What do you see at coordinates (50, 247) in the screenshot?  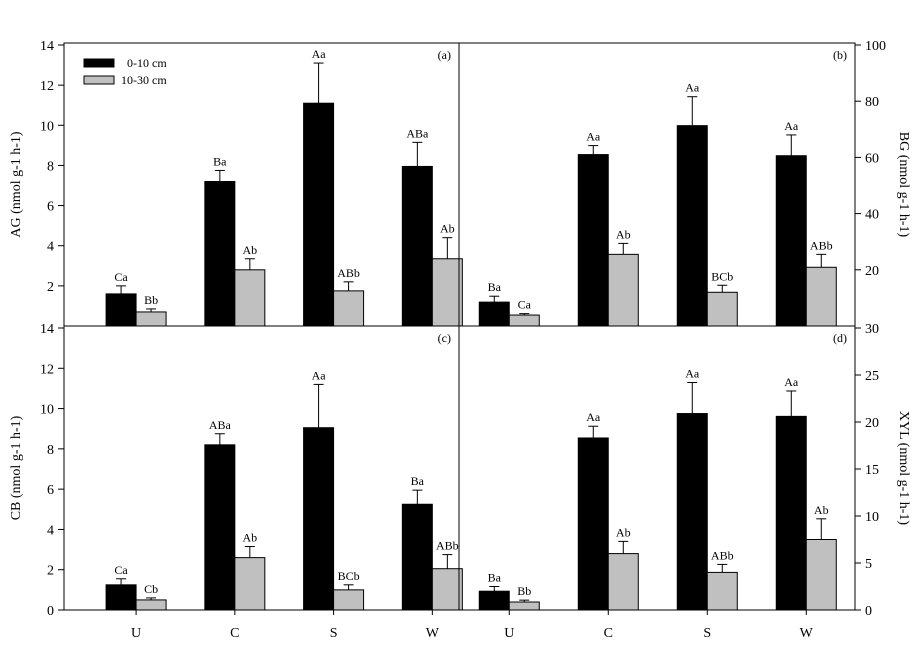 I see `y-tick-label: 4` at bounding box center [50, 247].